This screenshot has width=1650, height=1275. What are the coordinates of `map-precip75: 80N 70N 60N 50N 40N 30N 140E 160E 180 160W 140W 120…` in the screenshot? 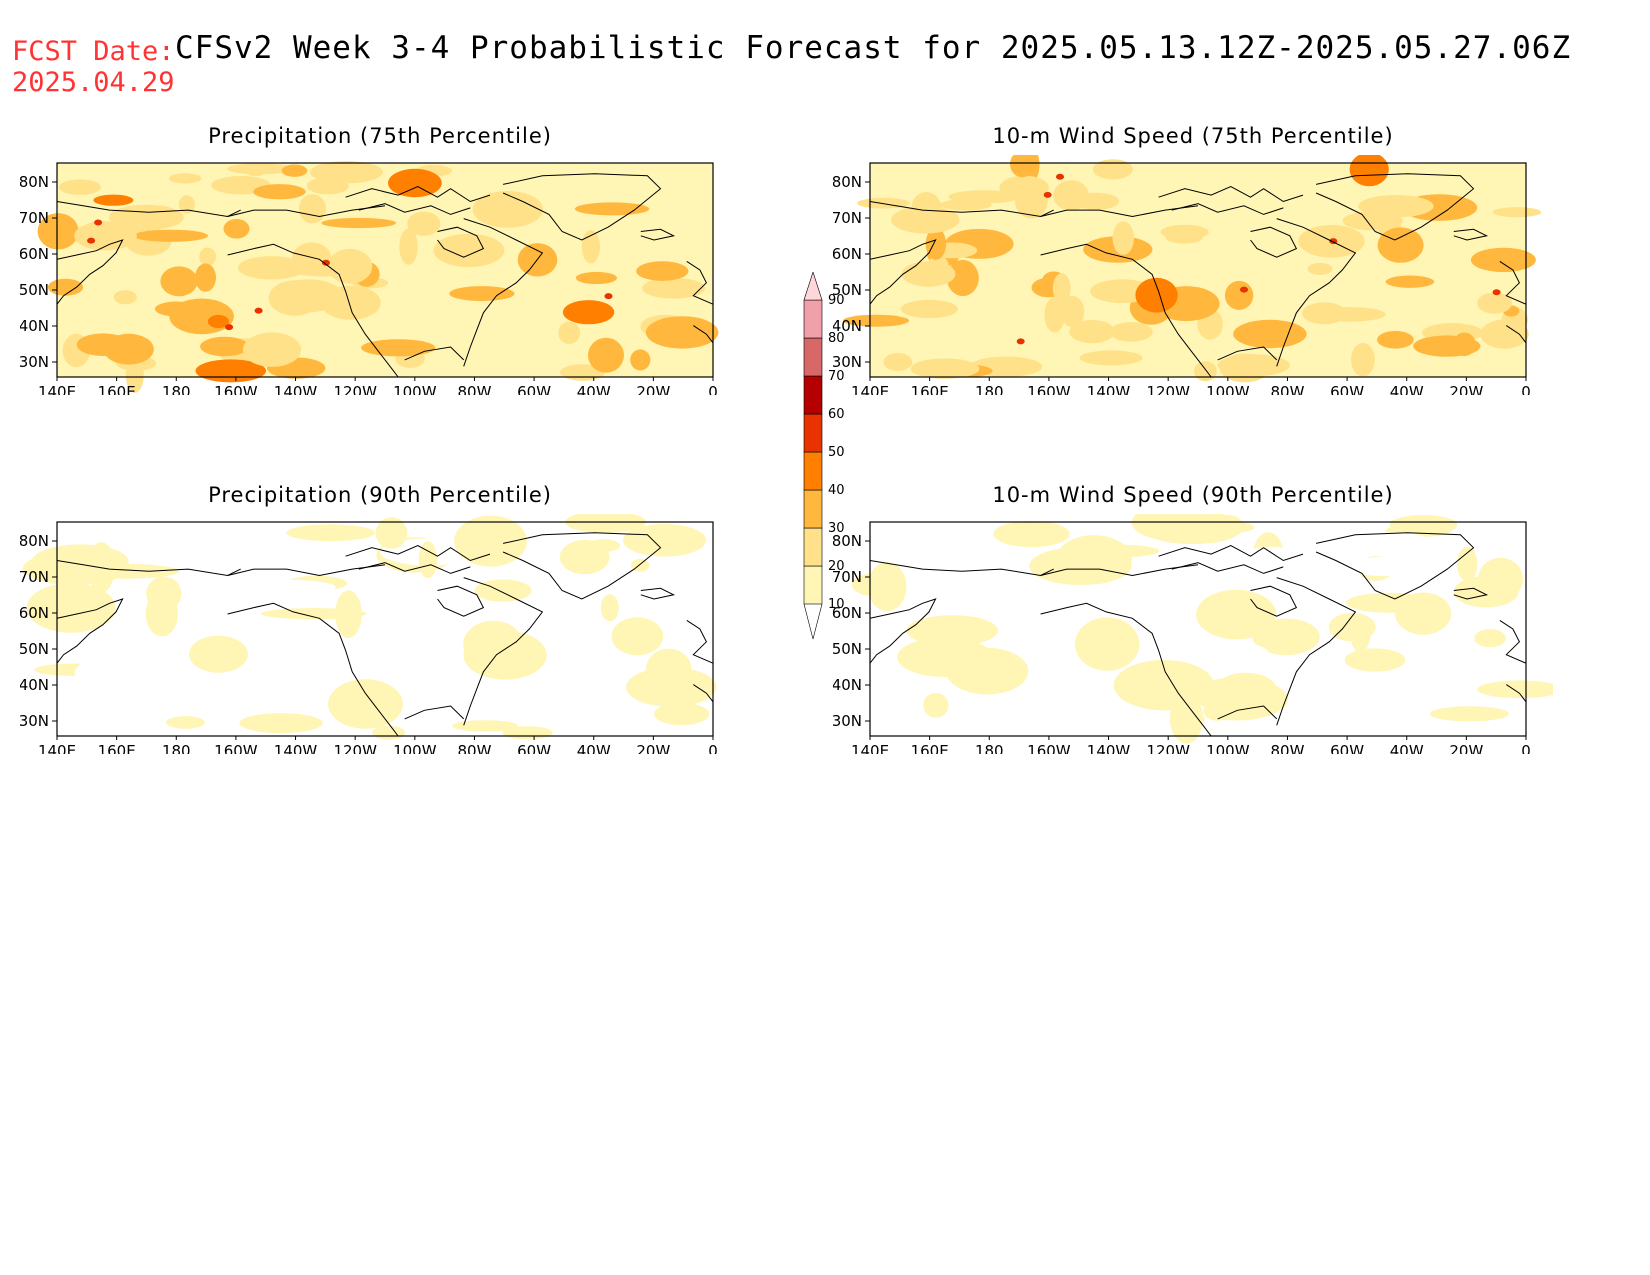 It's located at (369, 278).